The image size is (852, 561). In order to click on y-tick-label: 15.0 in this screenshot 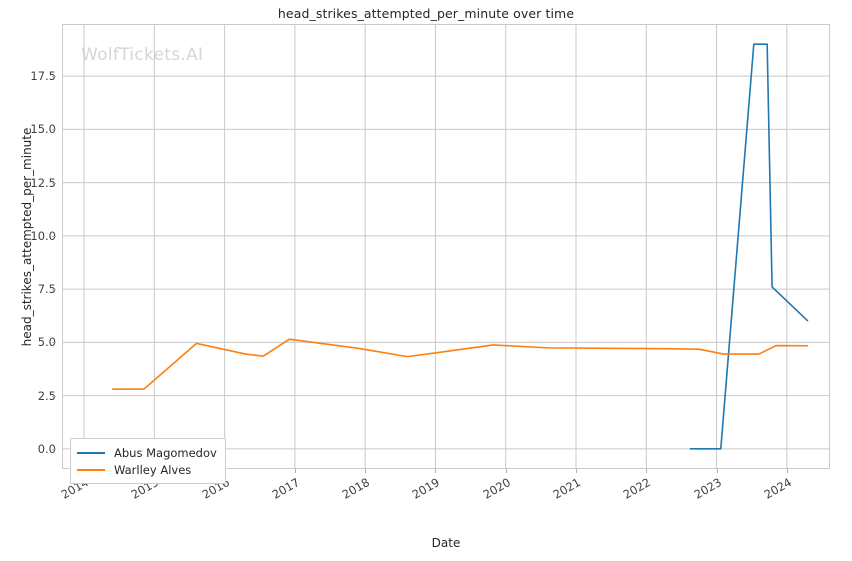, I will do `click(43, 129)`.